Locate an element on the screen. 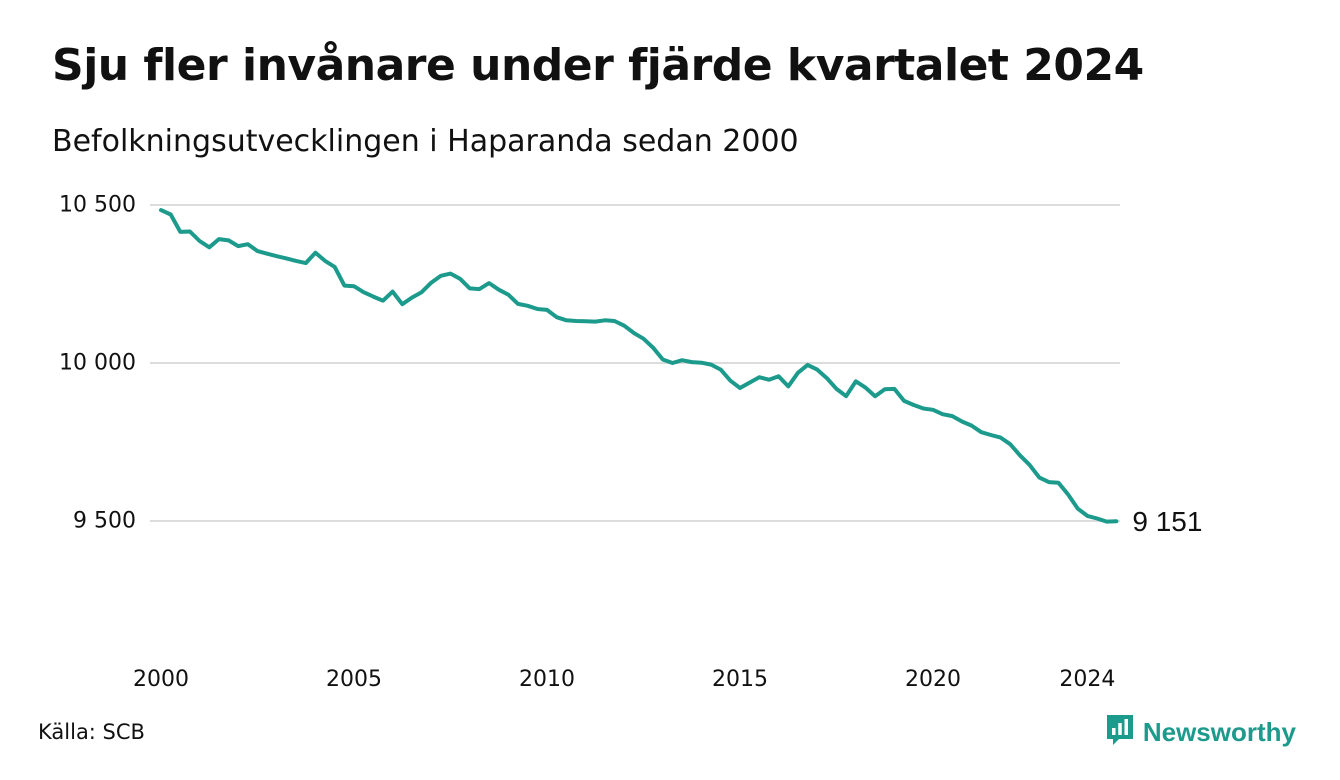 The height and width of the screenshot is (780, 1340). last-value-label: 9 151 is located at coordinates (1167, 521).